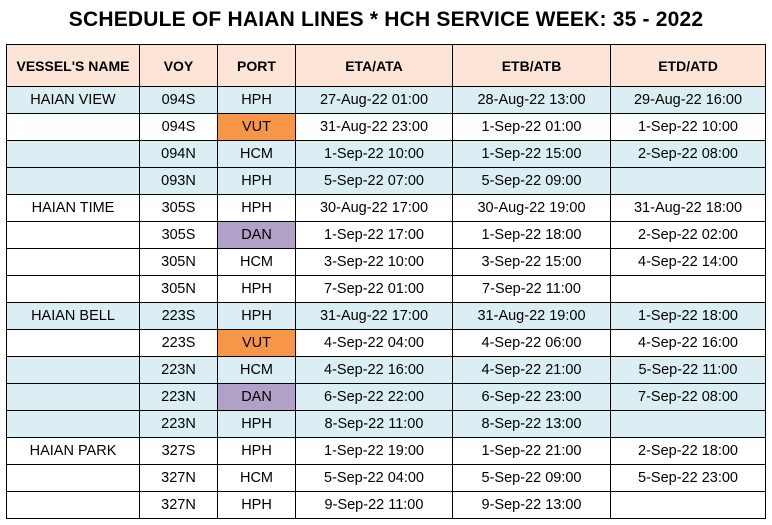 The width and height of the screenshot is (772, 525). I want to click on eta-cell: 8-Sep-22 11:00, so click(374, 424).